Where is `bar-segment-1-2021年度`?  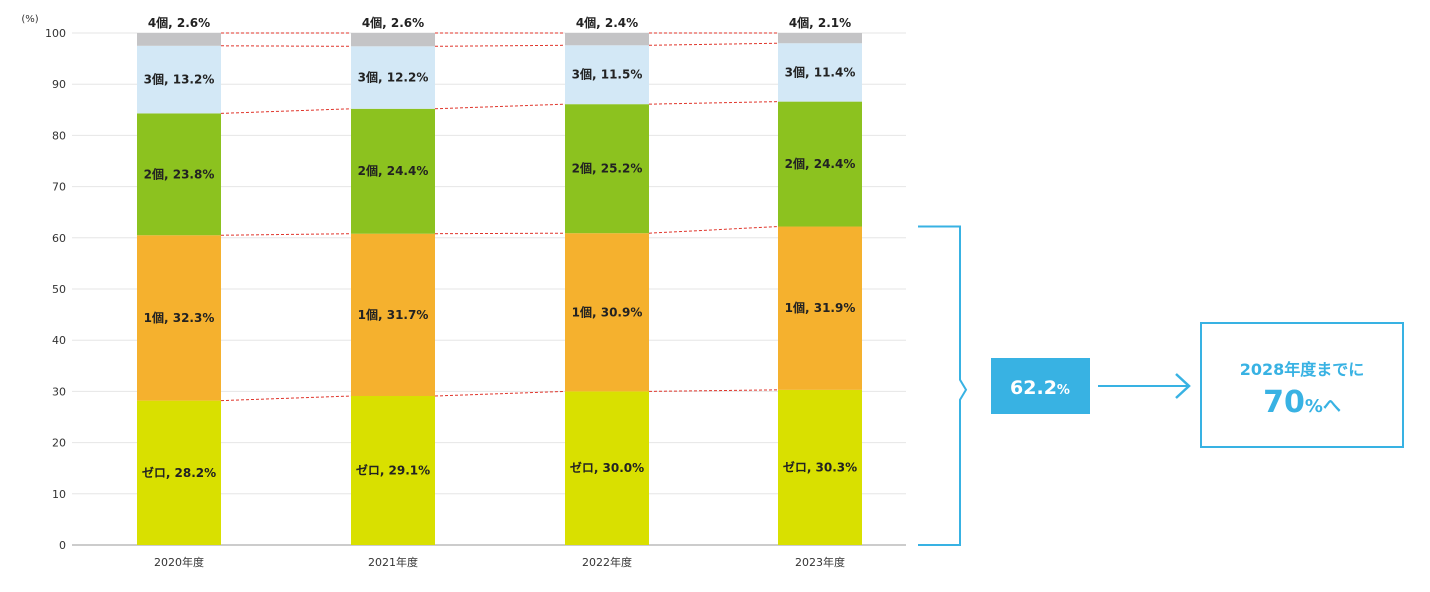 bar-segment-1-2021年度 is located at coordinates (393, 470).